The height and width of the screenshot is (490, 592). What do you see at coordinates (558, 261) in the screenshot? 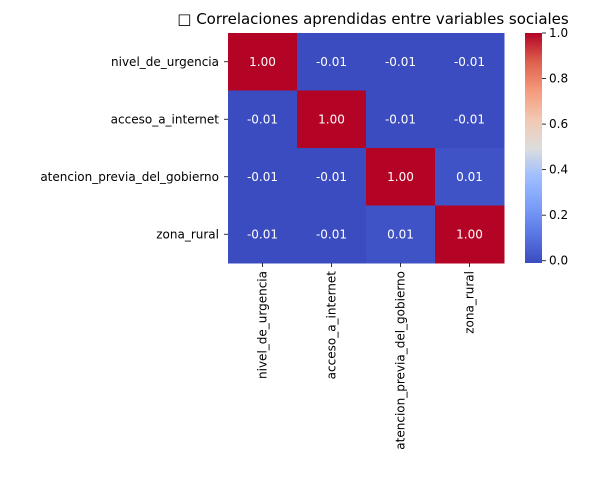
I see `colorbar-tick-label: 0.0` at bounding box center [558, 261].